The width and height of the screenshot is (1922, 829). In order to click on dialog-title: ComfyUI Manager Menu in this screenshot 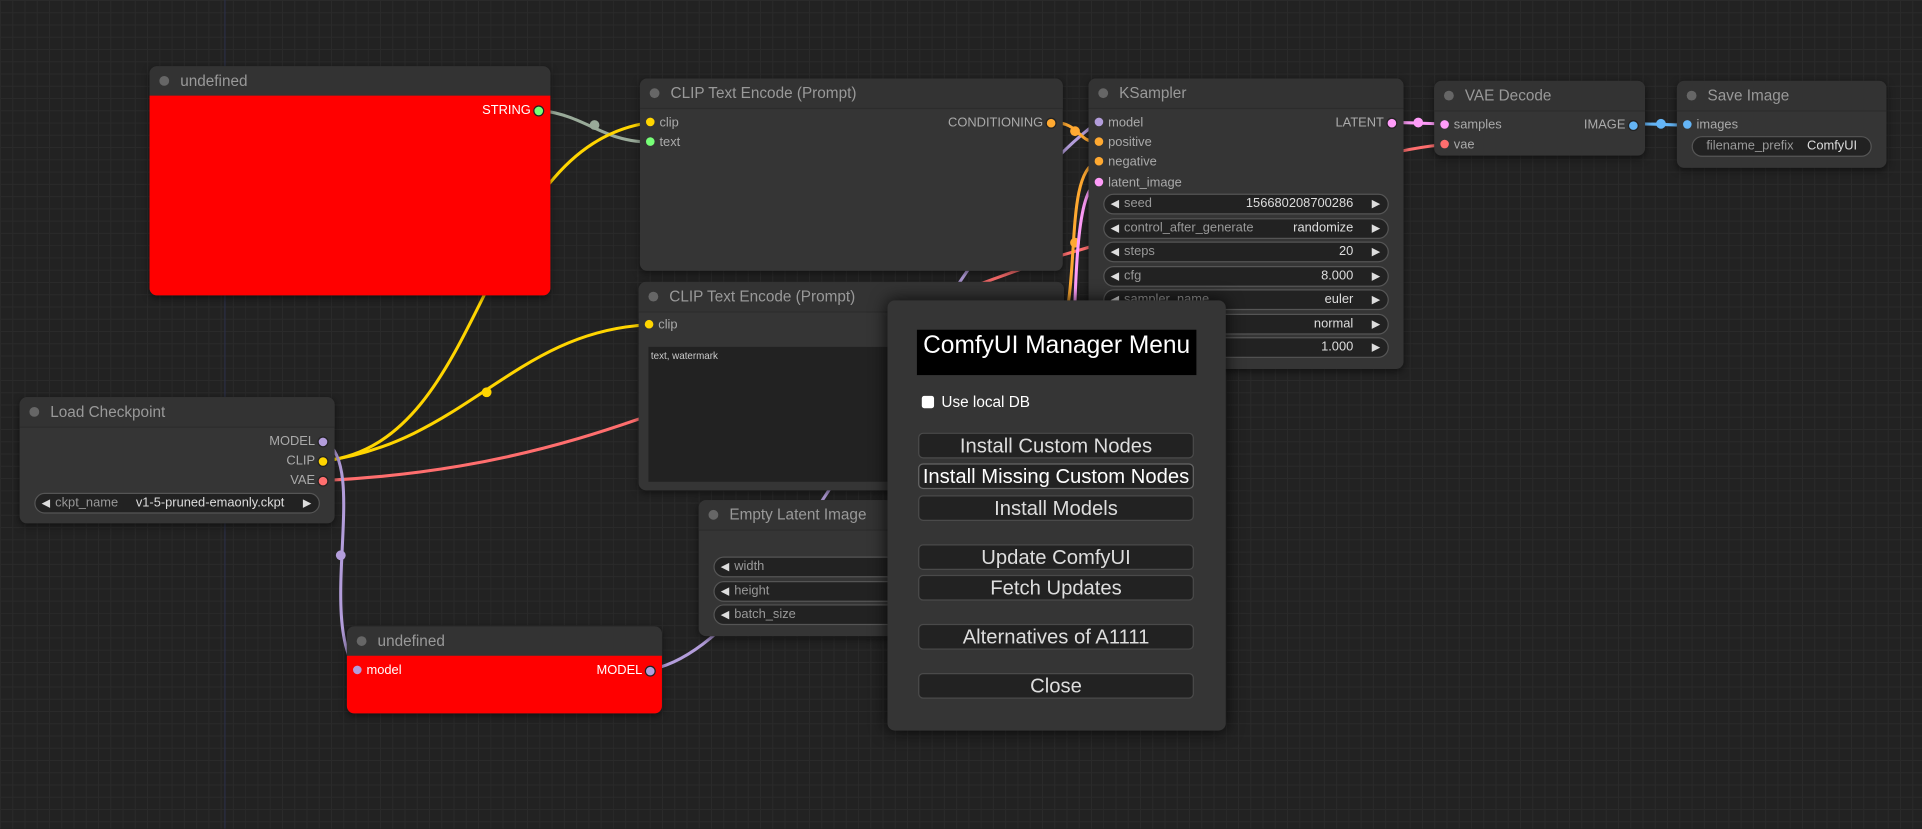, I will do `click(1056, 352)`.